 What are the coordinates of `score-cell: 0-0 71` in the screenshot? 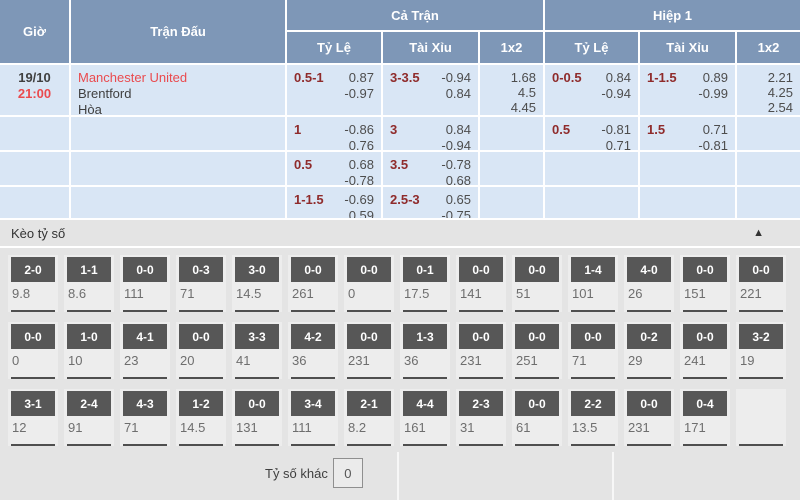 It's located at (593, 350).